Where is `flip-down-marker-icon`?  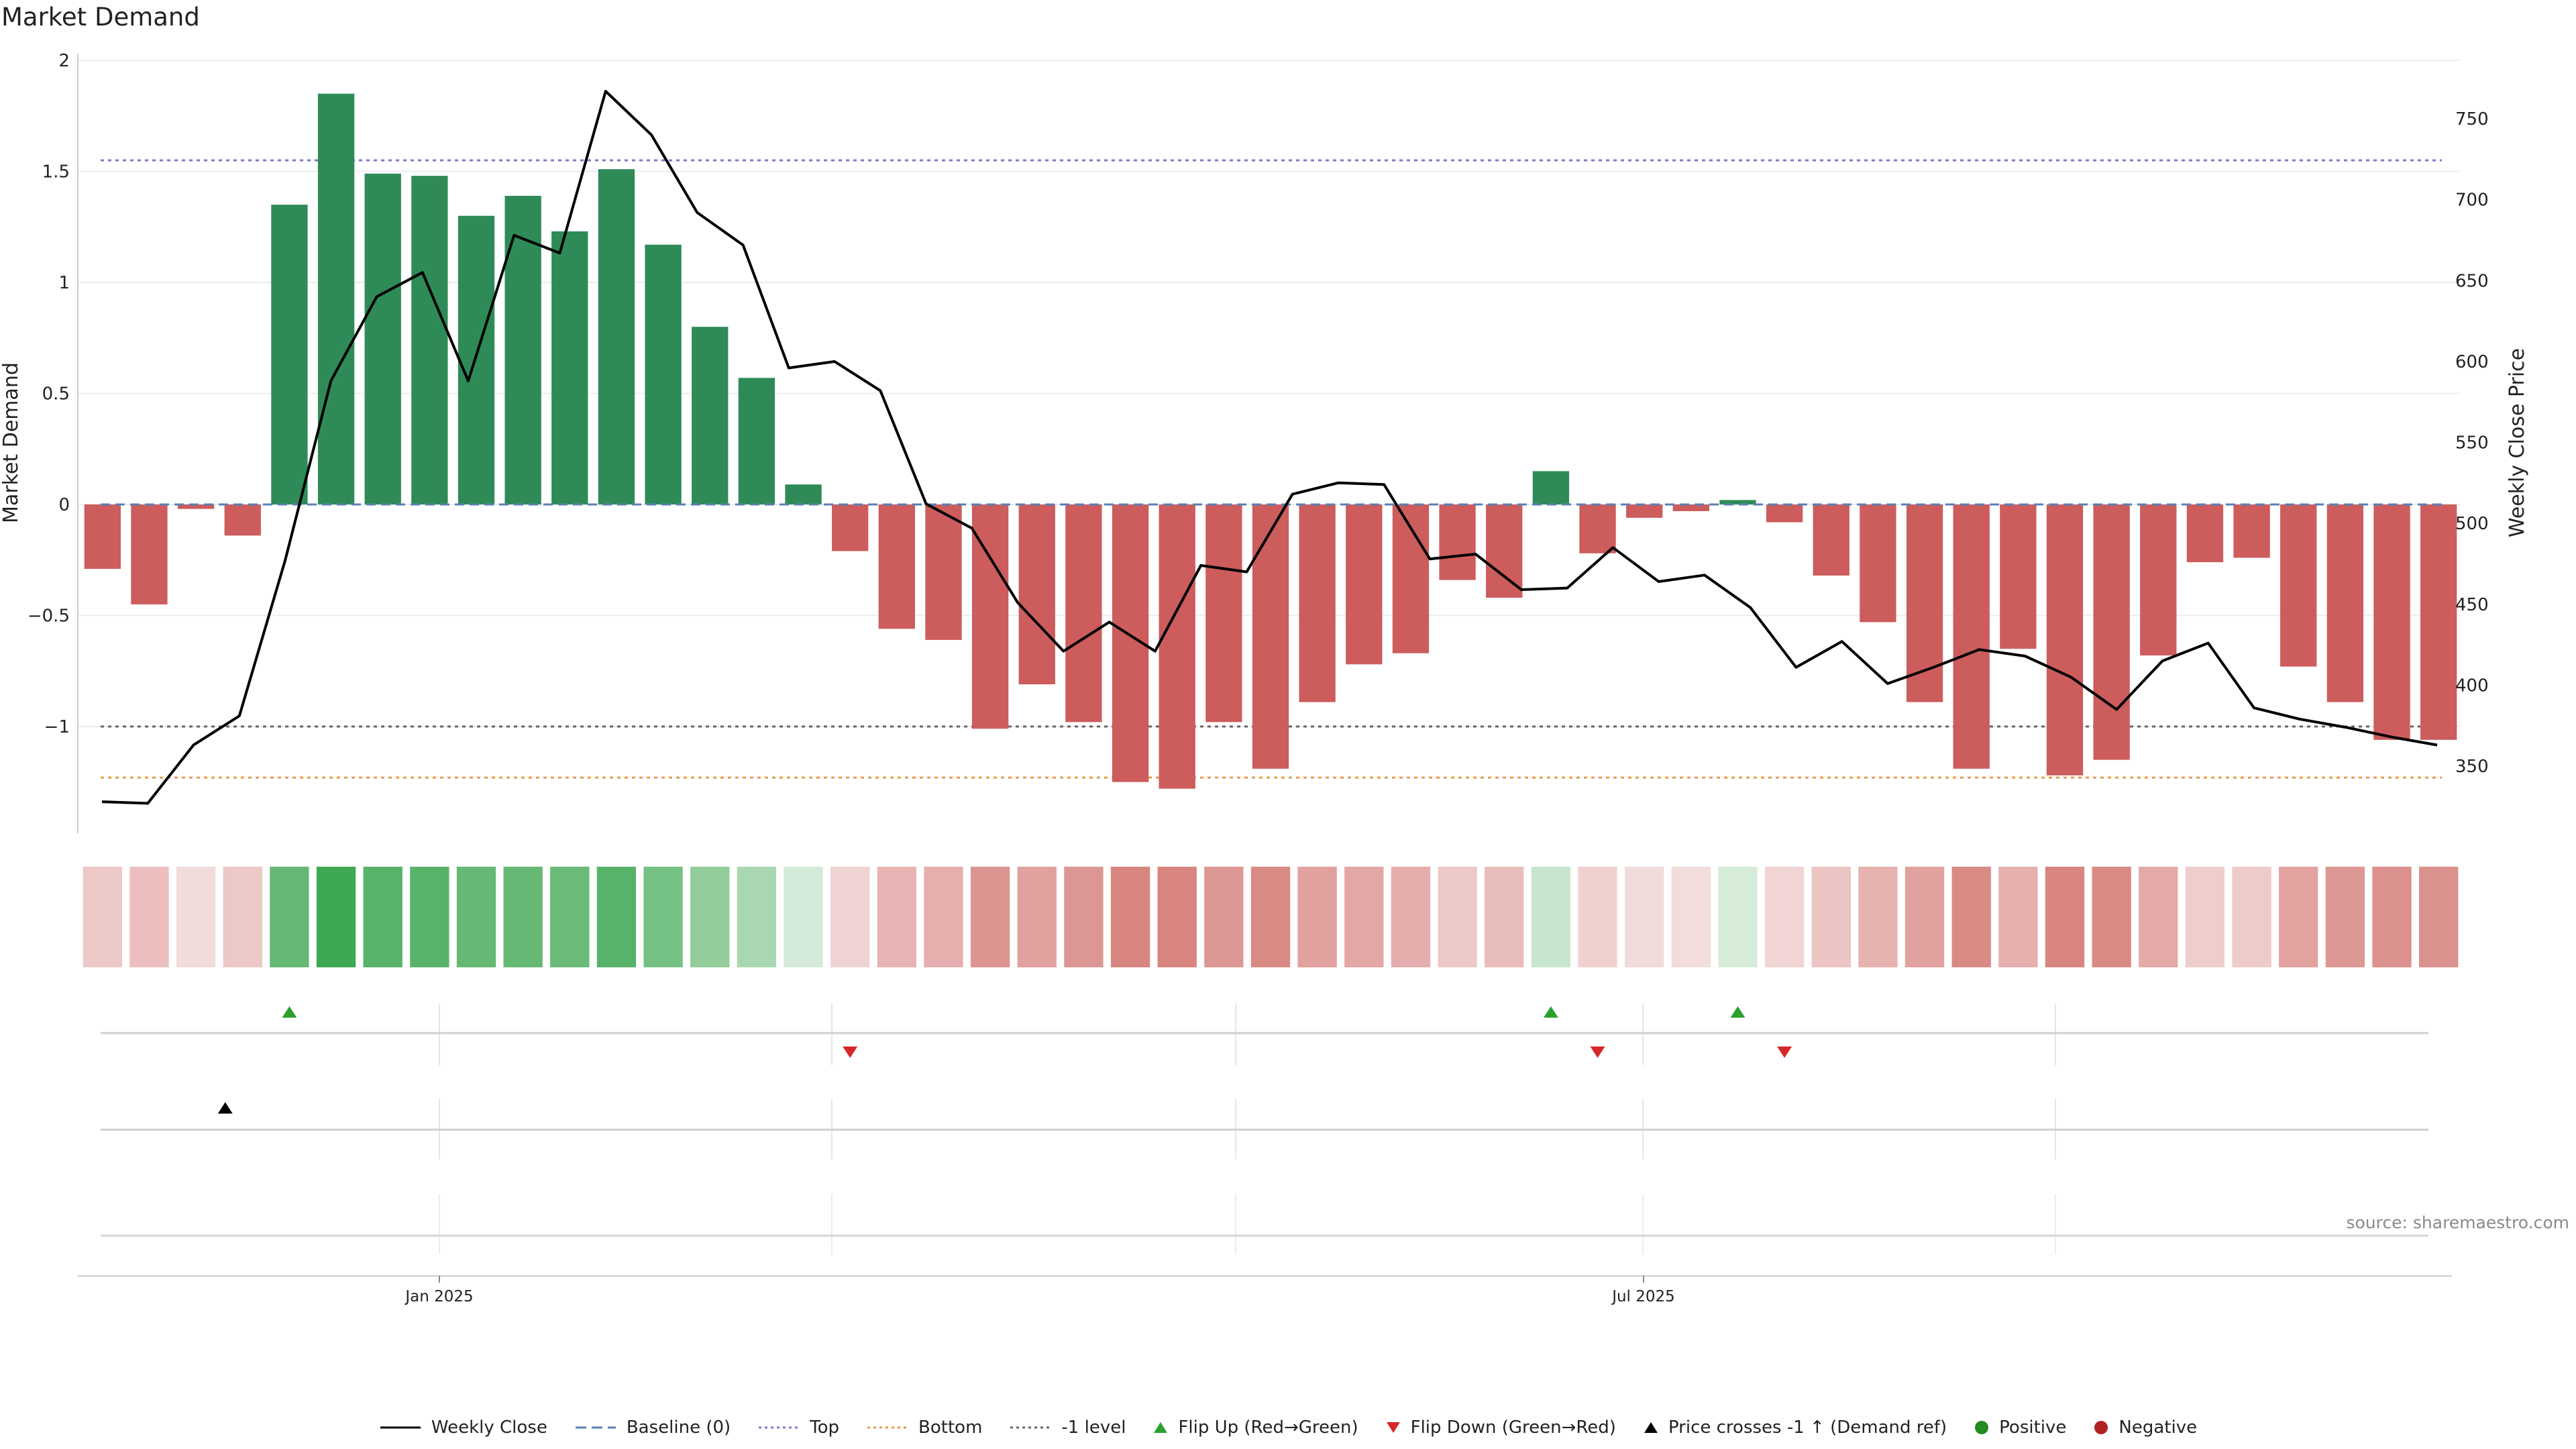
flip-down-marker-icon is located at coordinates (1393, 1427).